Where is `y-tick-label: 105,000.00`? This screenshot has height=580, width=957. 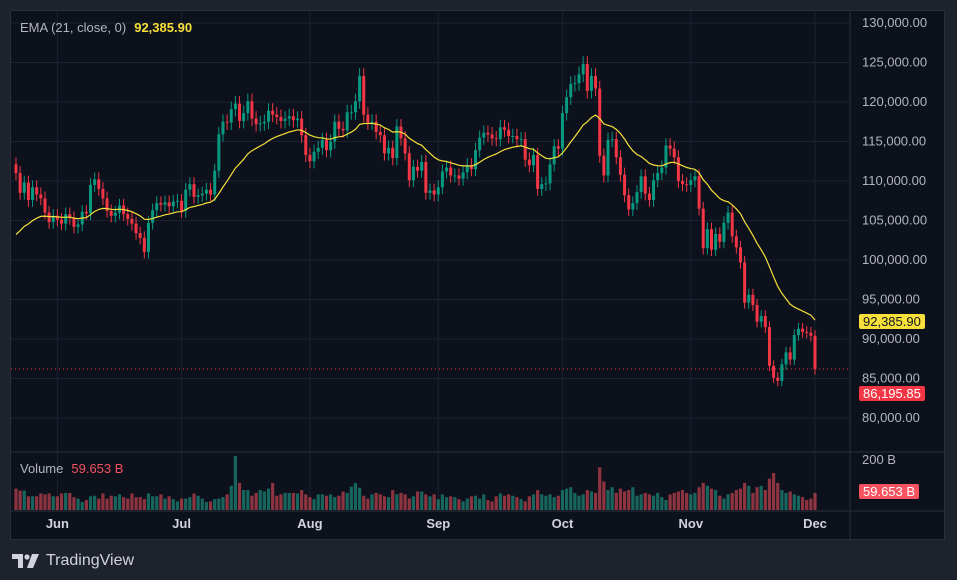
y-tick-label: 105,000.00 is located at coordinates (894, 220).